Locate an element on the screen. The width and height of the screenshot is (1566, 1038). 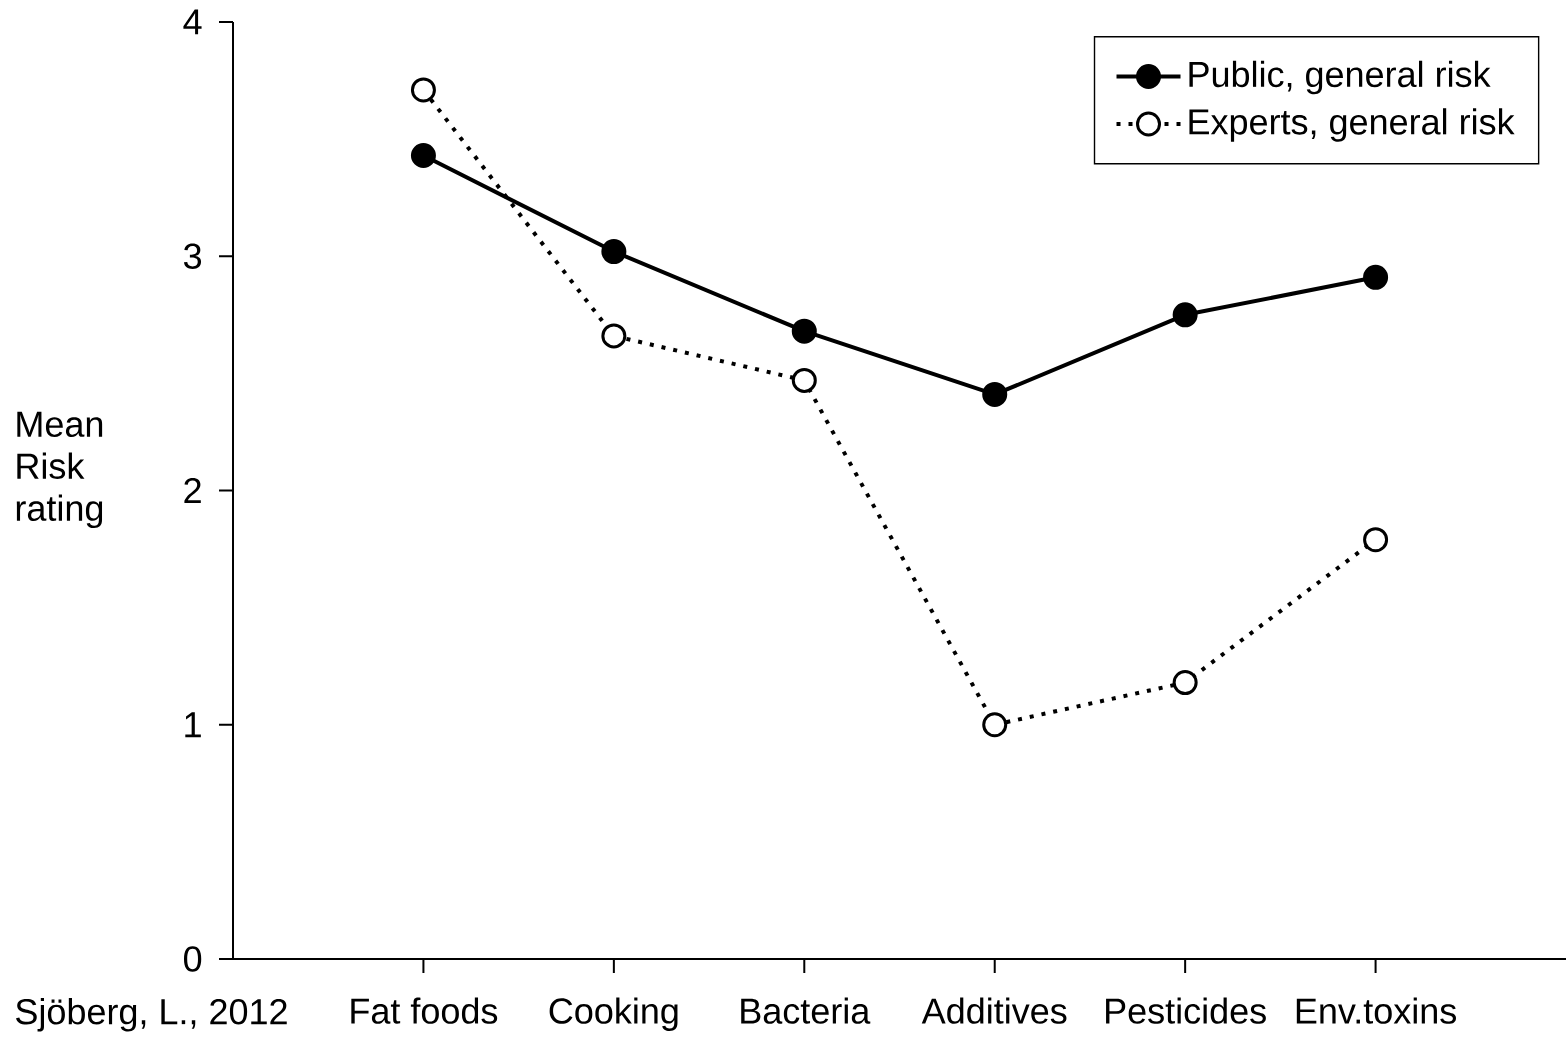
legend-label: Public, general risk is located at coordinates (1340, 77).